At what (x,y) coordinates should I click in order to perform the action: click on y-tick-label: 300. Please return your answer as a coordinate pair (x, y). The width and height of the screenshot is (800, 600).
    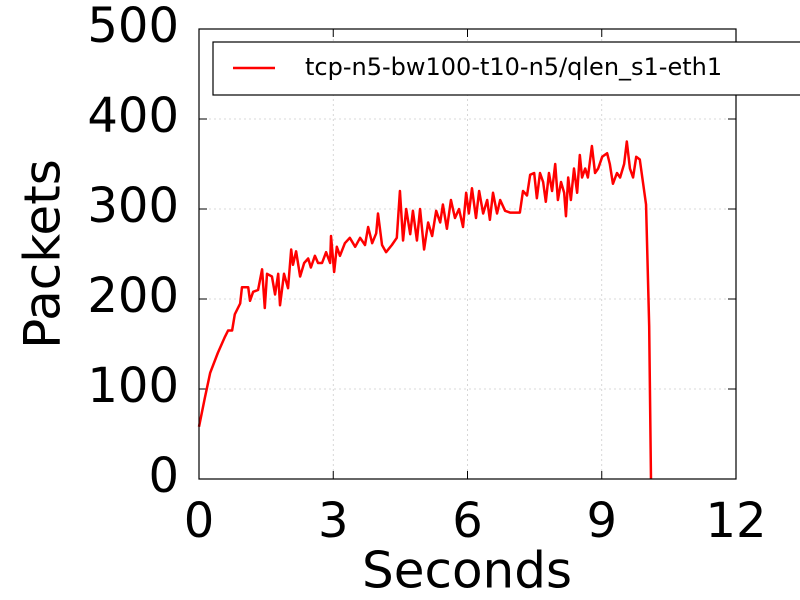
    Looking at the image, I should click on (133, 206).